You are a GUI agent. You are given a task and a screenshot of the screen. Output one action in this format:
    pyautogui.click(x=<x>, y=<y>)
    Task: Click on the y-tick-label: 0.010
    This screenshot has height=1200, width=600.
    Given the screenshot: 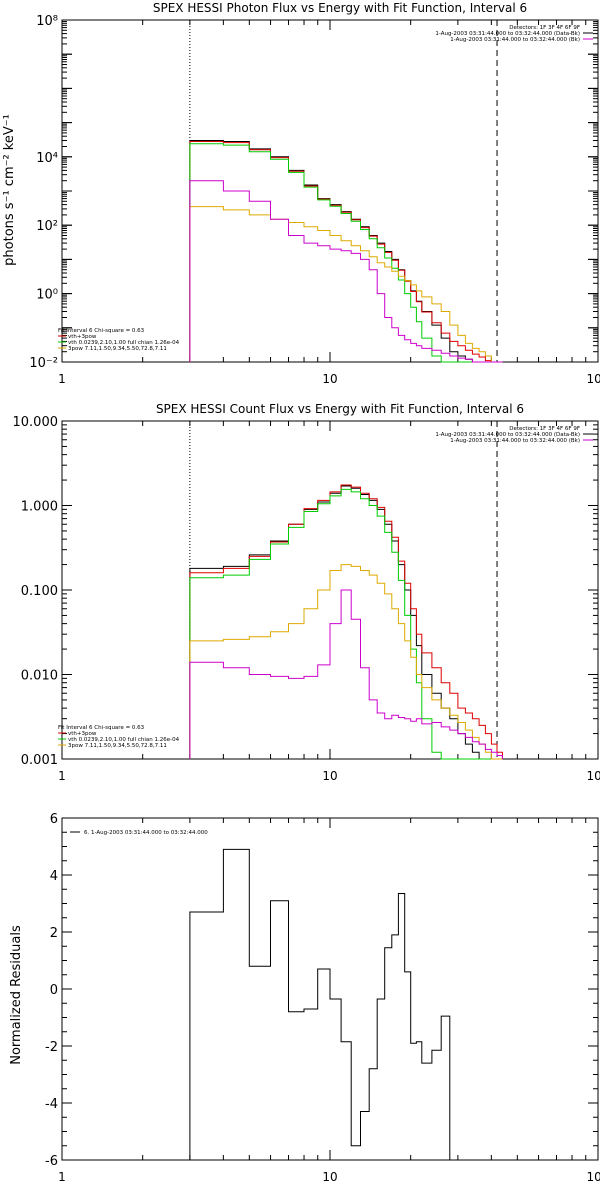 What is the action you would take?
    pyautogui.click(x=39, y=676)
    